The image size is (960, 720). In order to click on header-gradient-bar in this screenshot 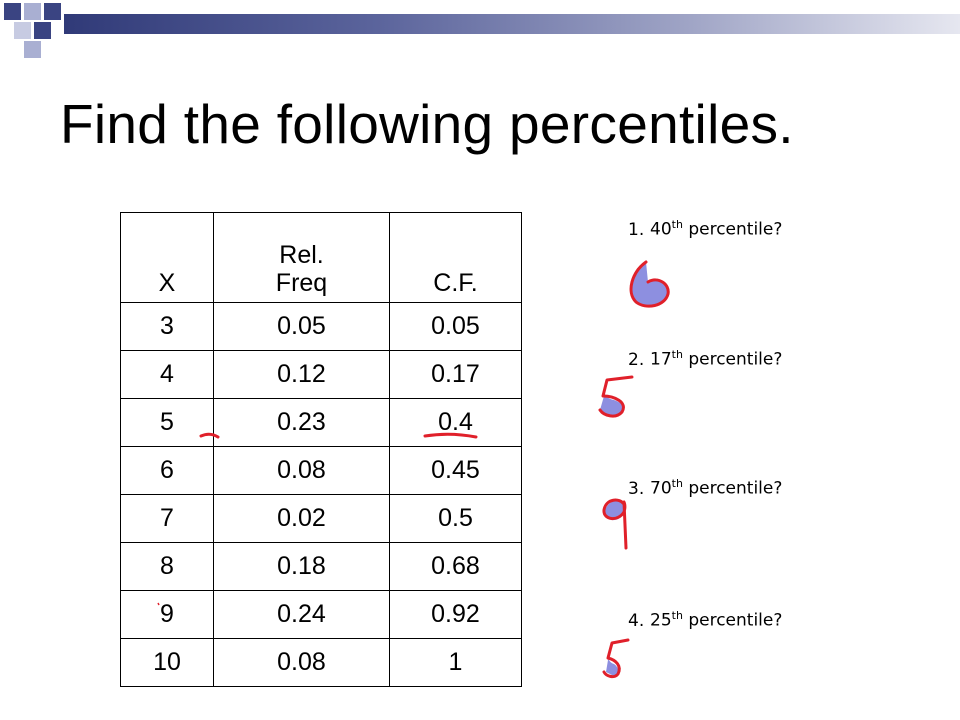, I will do `click(512, 24)`.